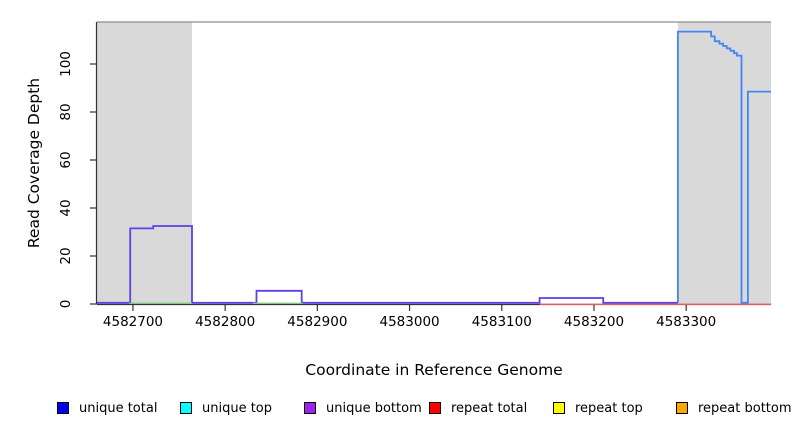  I want to click on x-tick-label: 4583300, so click(686, 322).